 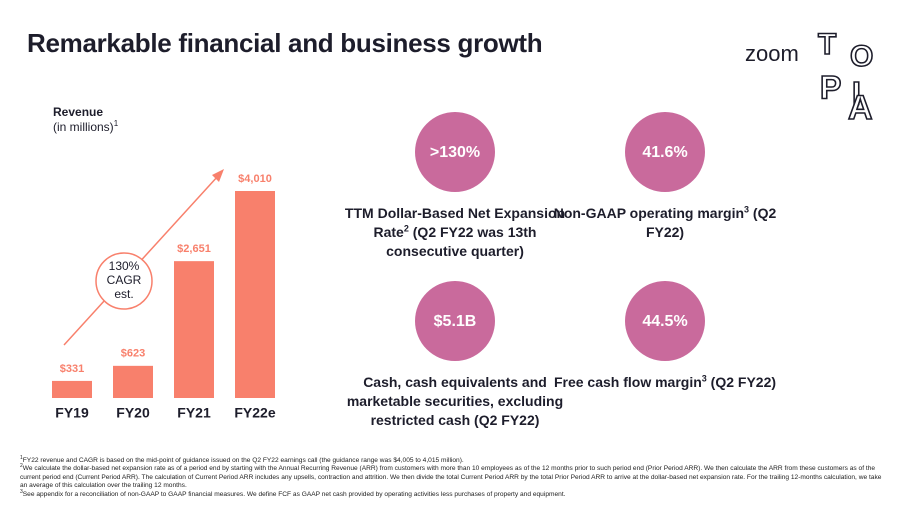 I want to click on annotation: CAGR, so click(x=124, y=280).